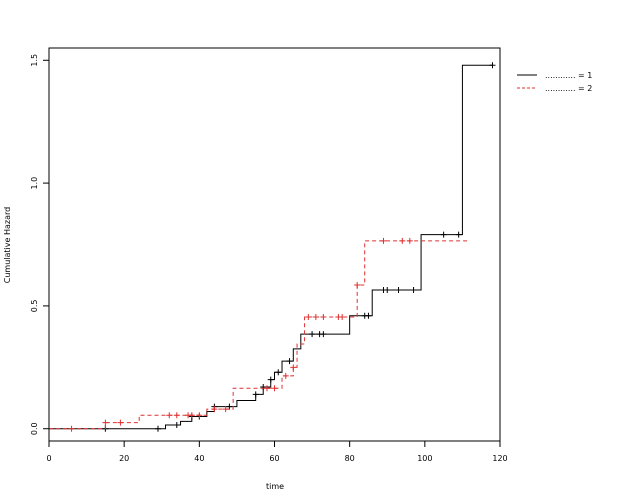  I want to click on y-tick-label: 1.0, so click(34, 183).